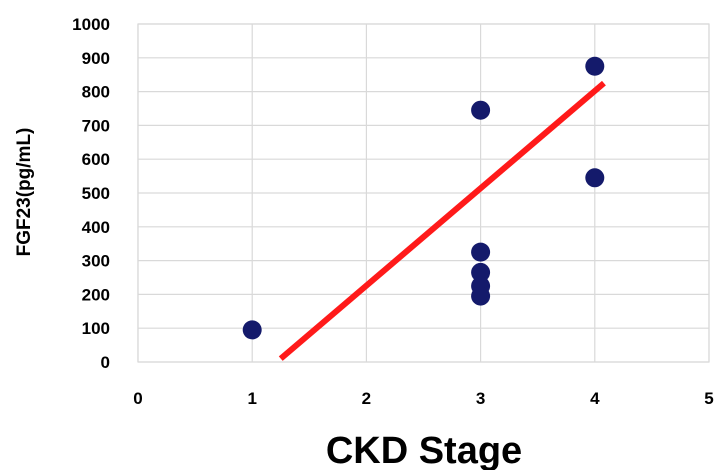 This screenshot has width=726, height=470. Describe the element at coordinates (137, 398) in the screenshot. I see `x-tick-label: 0` at that location.